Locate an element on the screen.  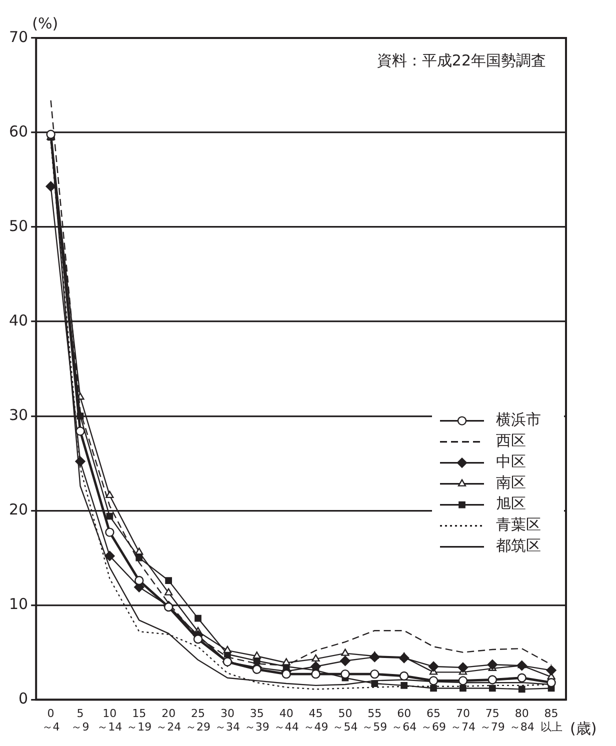
x-tick-label: 30 ～34 is located at coordinates (227, 720).